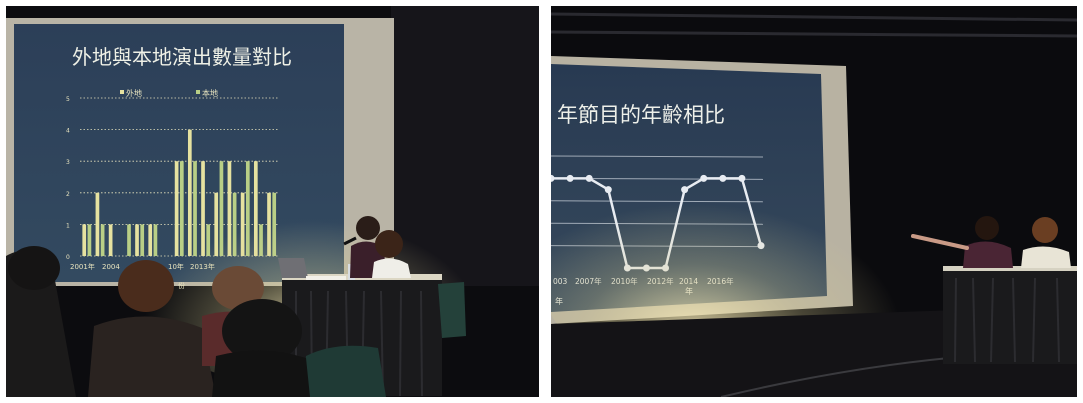 Image resolution: width=1083 pixels, height=403 pixels. Describe the element at coordinates (68, 131) in the screenshot. I see `y-tick-label: 4` at that location.